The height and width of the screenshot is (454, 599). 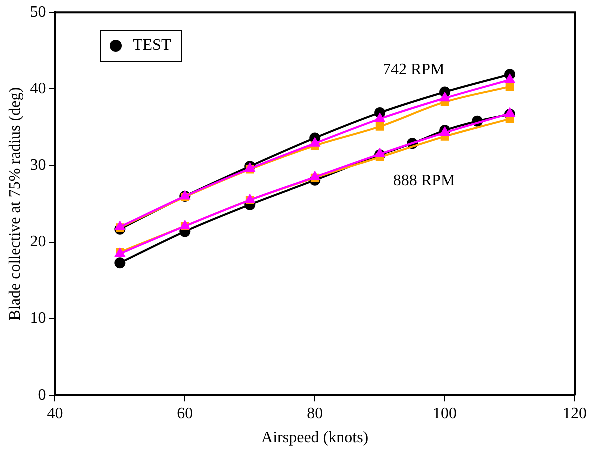 I want to click on x-tick-label: 120, so click(x=575, y=413).